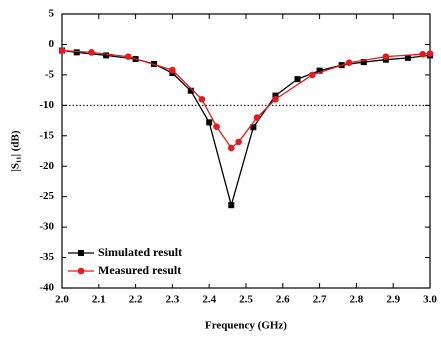  What do you see at coordinates (52, 44) in the screenshot?
I see `y-tick-label: 0` at bounding box center [52, 44].